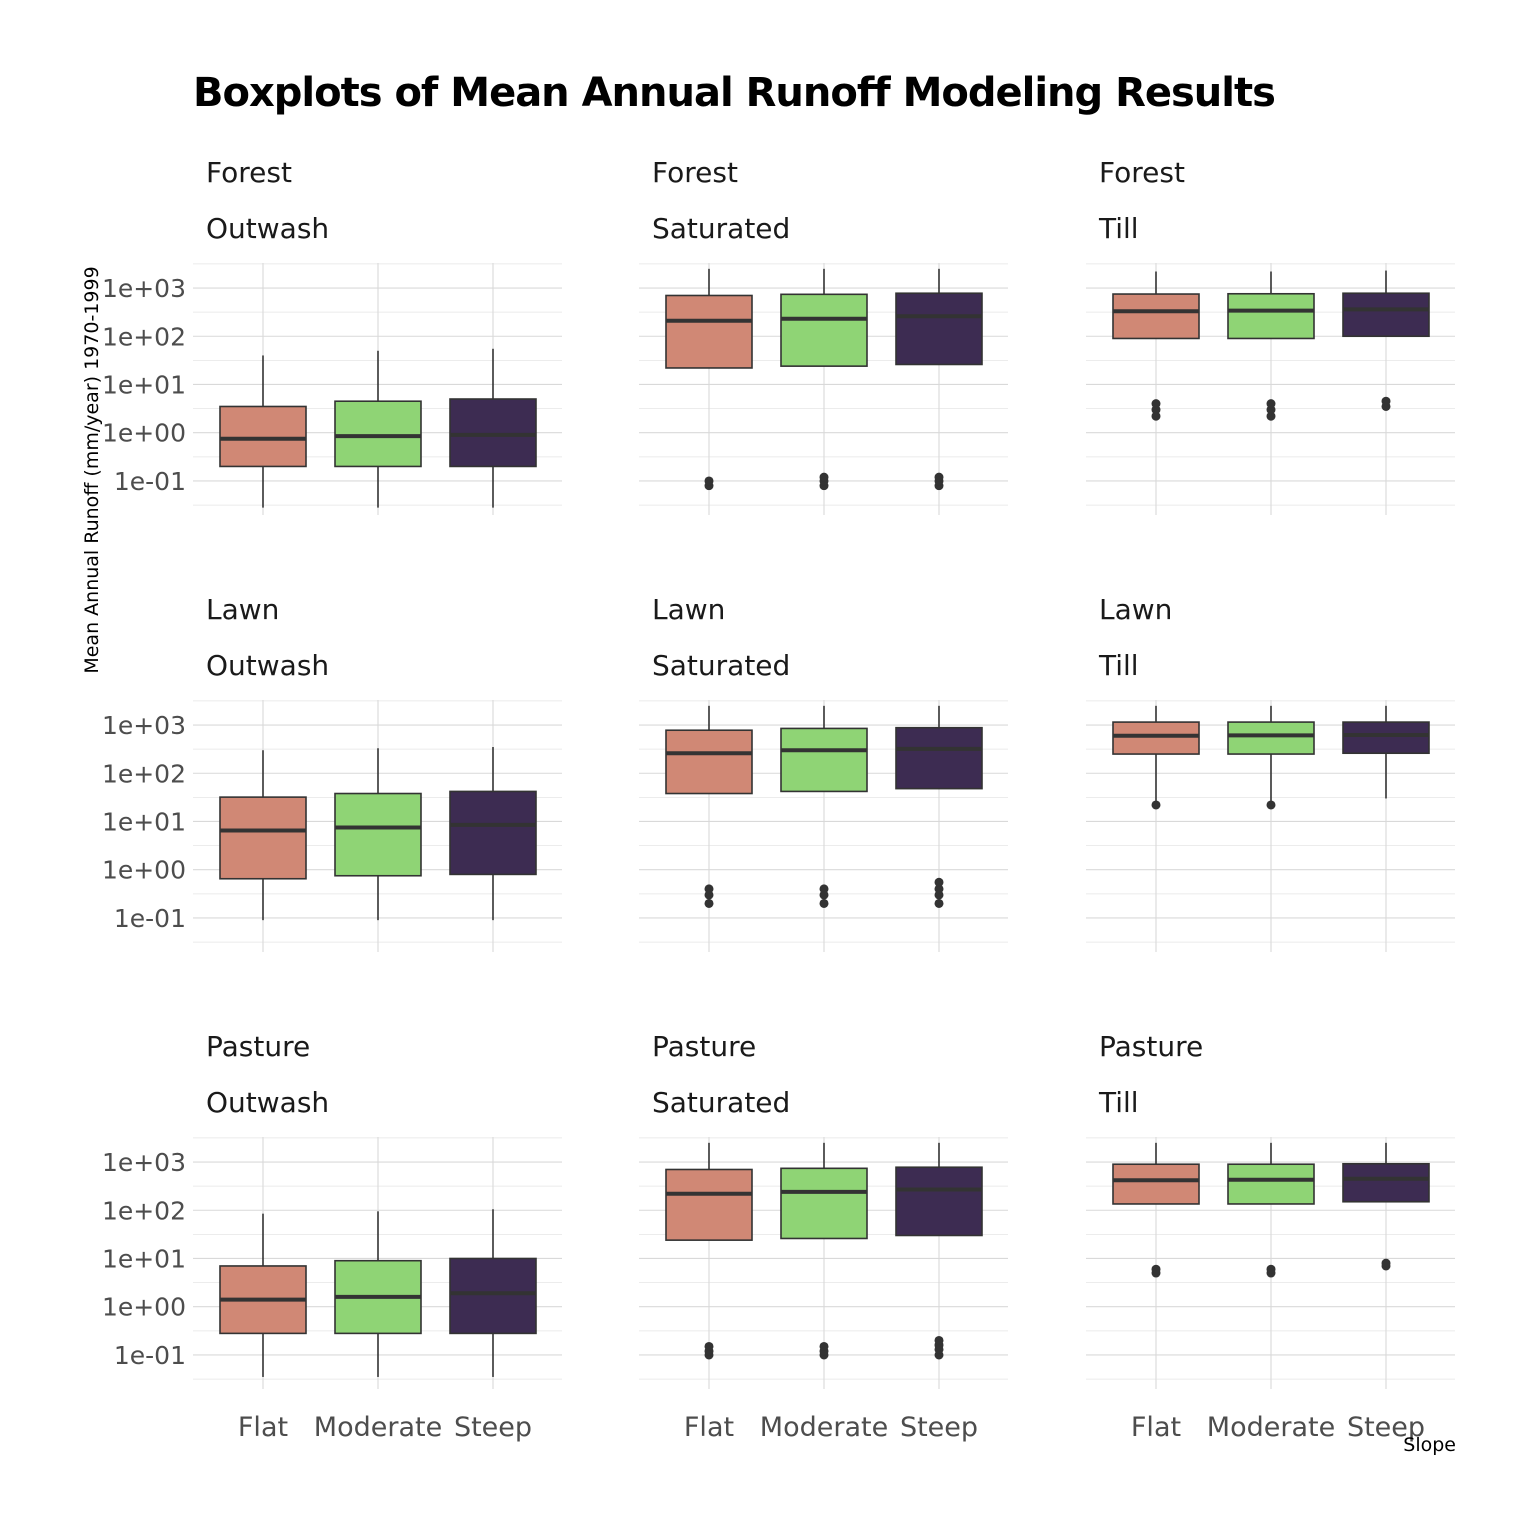  I want to click on facet-panel: Lawn Outwash 1e-01 1e+00 1e+01 1e+02 1e+03, so click(332, 772).